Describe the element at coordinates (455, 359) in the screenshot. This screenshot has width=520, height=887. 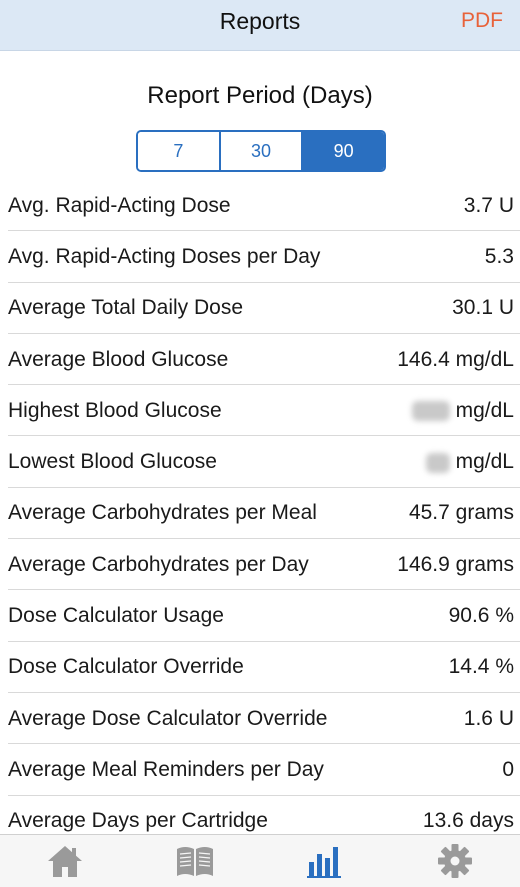
I see `stat-value: 146.4 mg/dL` at that location.